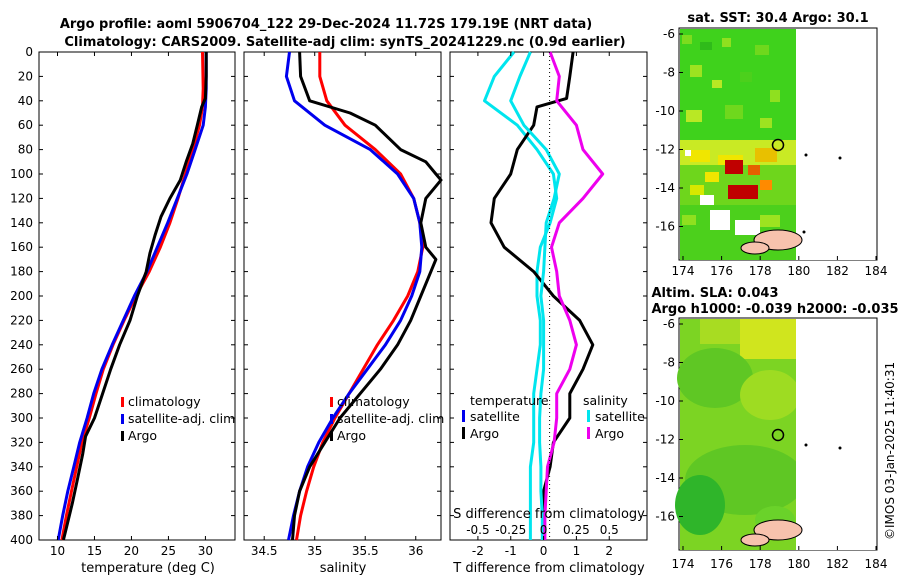  Describe the element at coordinates (264, 551) in the screenshot. I see `x-tick-label: 34.5` at that location.